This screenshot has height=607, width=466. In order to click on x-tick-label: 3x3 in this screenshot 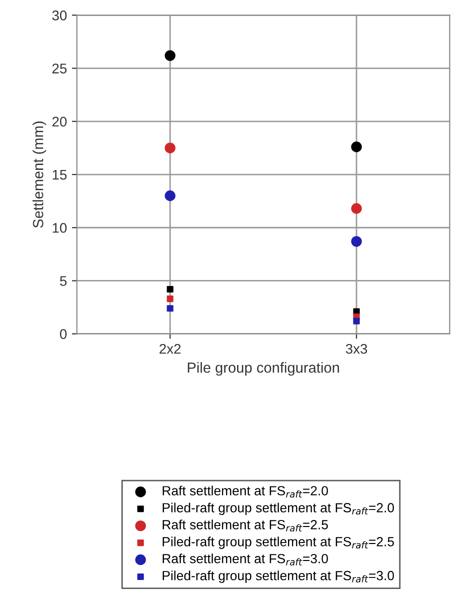, I will do `click(357, 349)`.